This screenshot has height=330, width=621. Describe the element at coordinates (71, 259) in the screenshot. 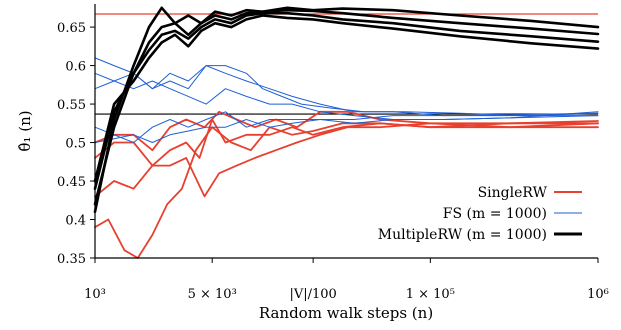

I see `y-tick-label: 0.35` at that location.